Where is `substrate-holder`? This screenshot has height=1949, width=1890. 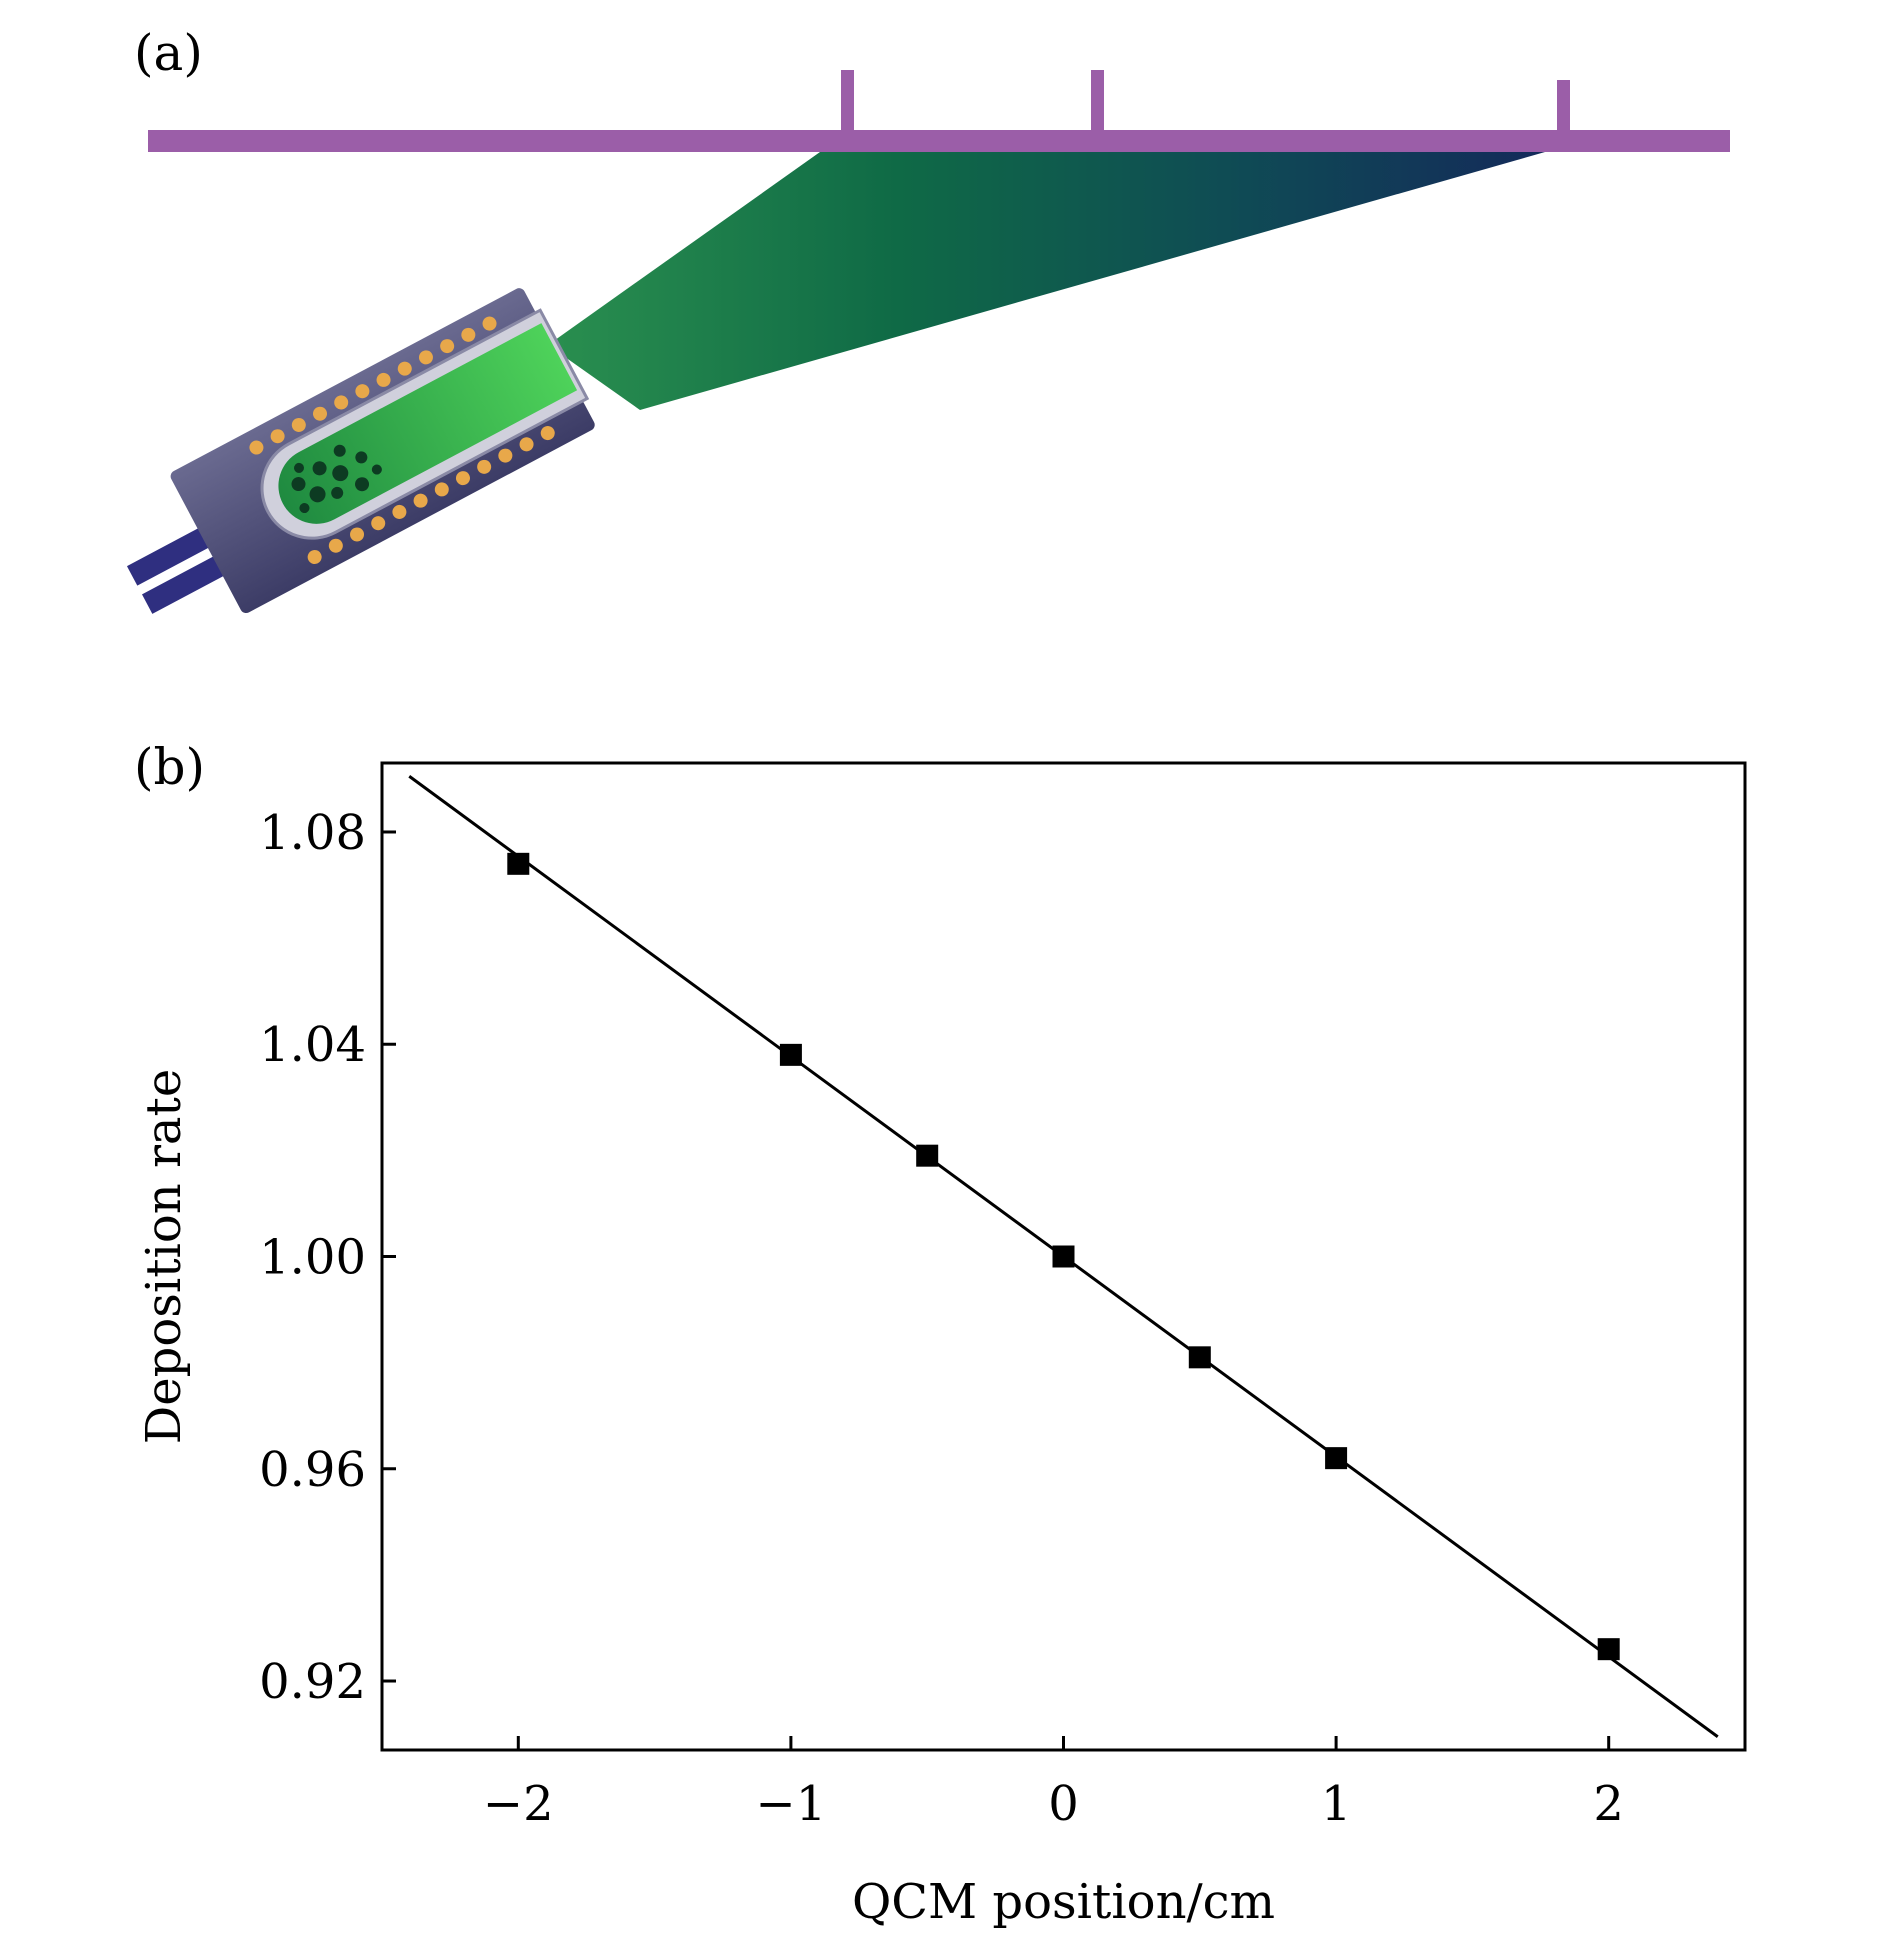 substrate-holder is located at coordinates (939, 111).